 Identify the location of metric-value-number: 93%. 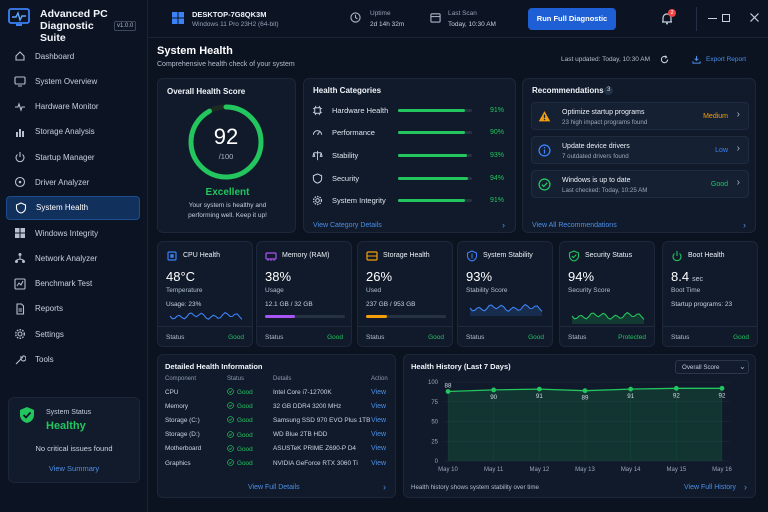
(479, 276).